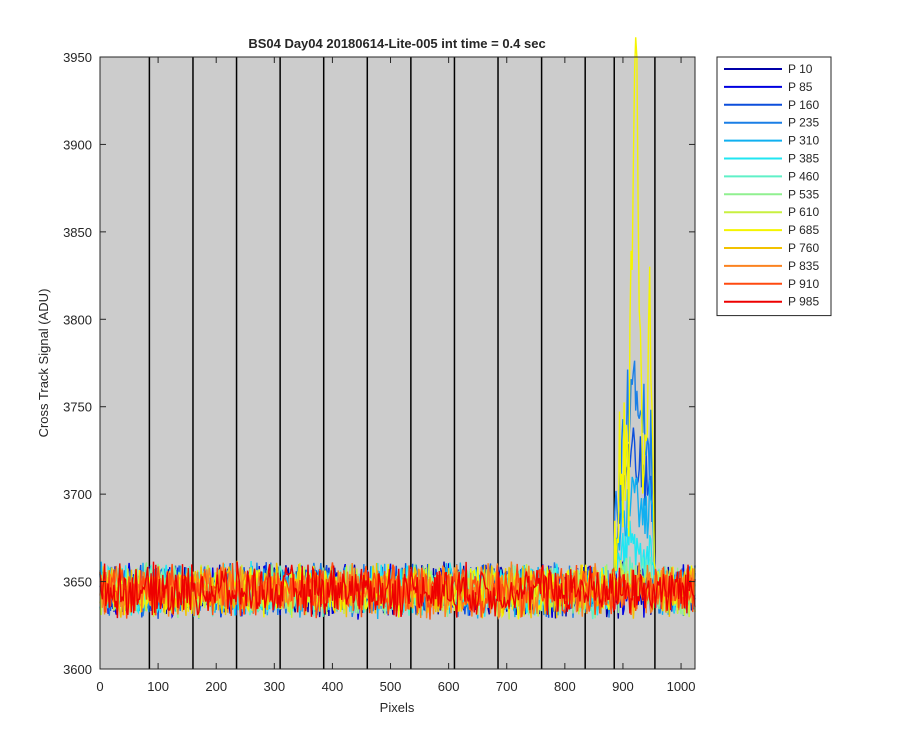  What do you see at coordinates (77, 494) in the screenshot?
I see `y-tick-label: 3700` at bounding box center [77, 494].